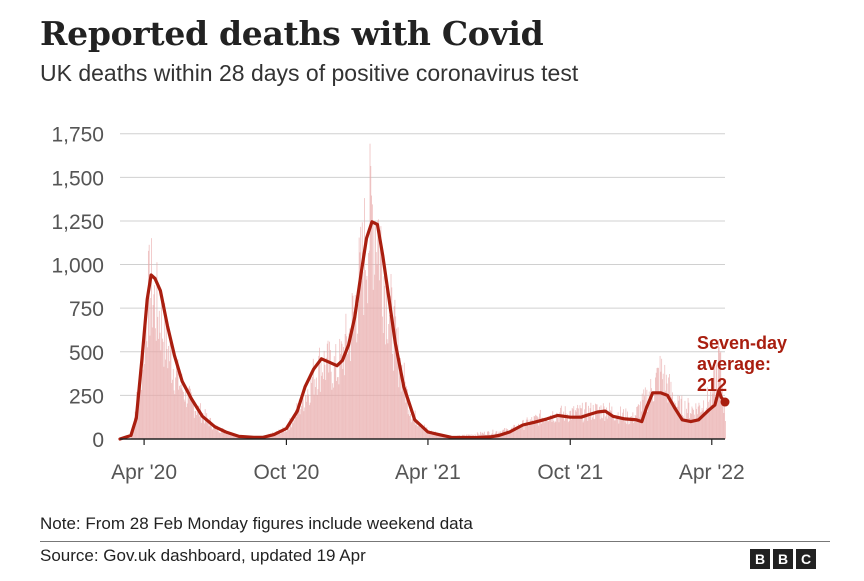 The image size is (864, 581). What do you see at coordinates (77, 266) in the screenshot?
I see `y-tick-label: 1,000` at bounding box center [77, 266].